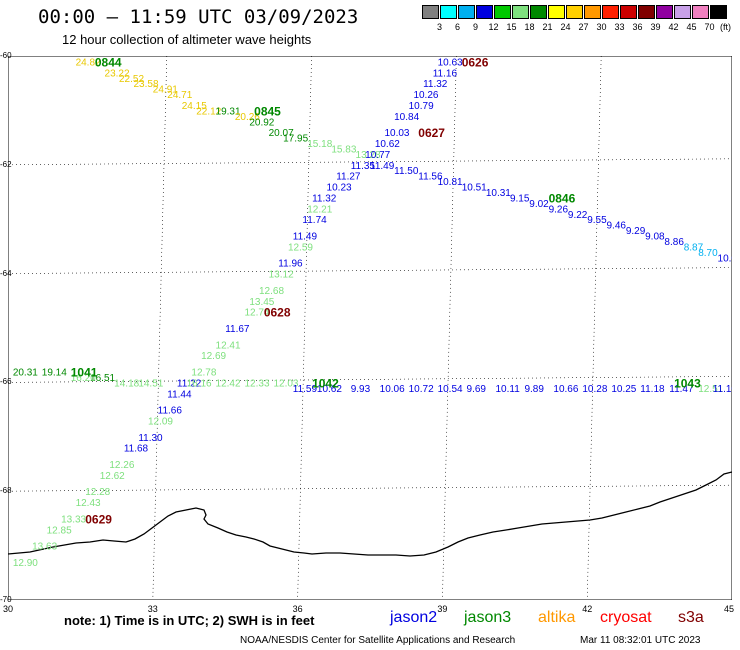 The image size is (740, 650). I want to click on swh-reading: 11.68, so click(136, 449).